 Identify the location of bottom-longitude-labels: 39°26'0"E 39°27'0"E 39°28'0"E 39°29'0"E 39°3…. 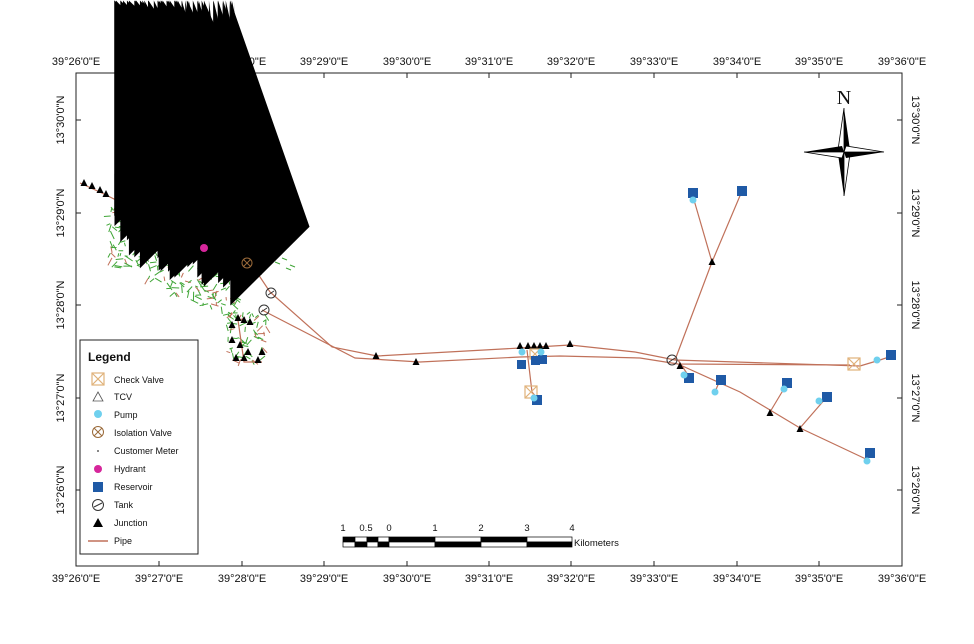
(489, 579).